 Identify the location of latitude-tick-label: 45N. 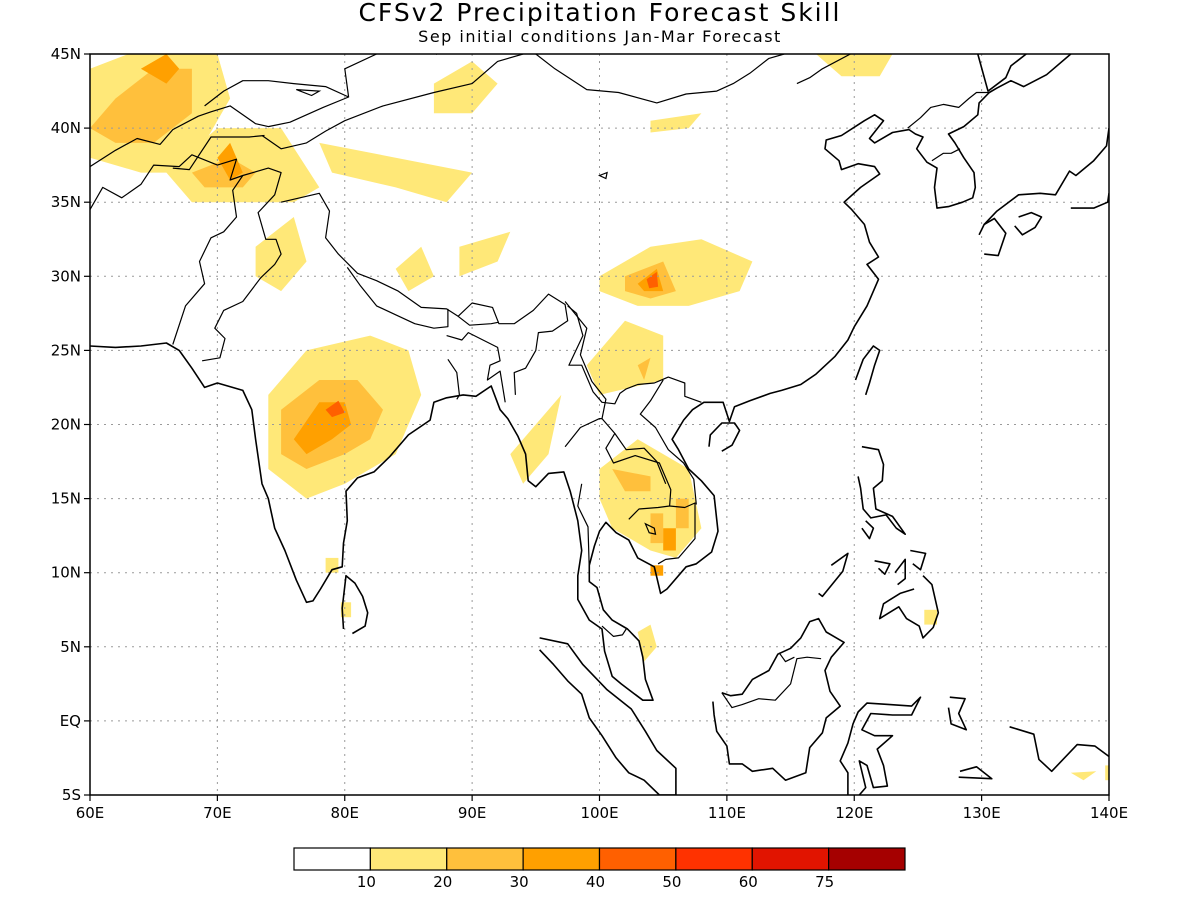
(66, 54).